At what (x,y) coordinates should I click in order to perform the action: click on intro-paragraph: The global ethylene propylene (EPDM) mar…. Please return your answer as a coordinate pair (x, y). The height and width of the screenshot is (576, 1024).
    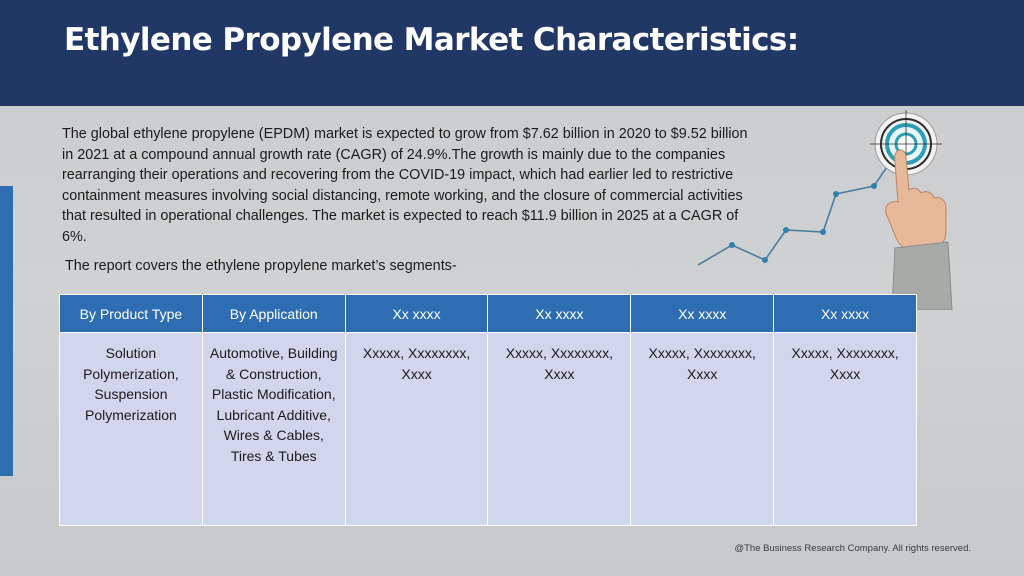
    Looking at the image, I should click on (405, 185).